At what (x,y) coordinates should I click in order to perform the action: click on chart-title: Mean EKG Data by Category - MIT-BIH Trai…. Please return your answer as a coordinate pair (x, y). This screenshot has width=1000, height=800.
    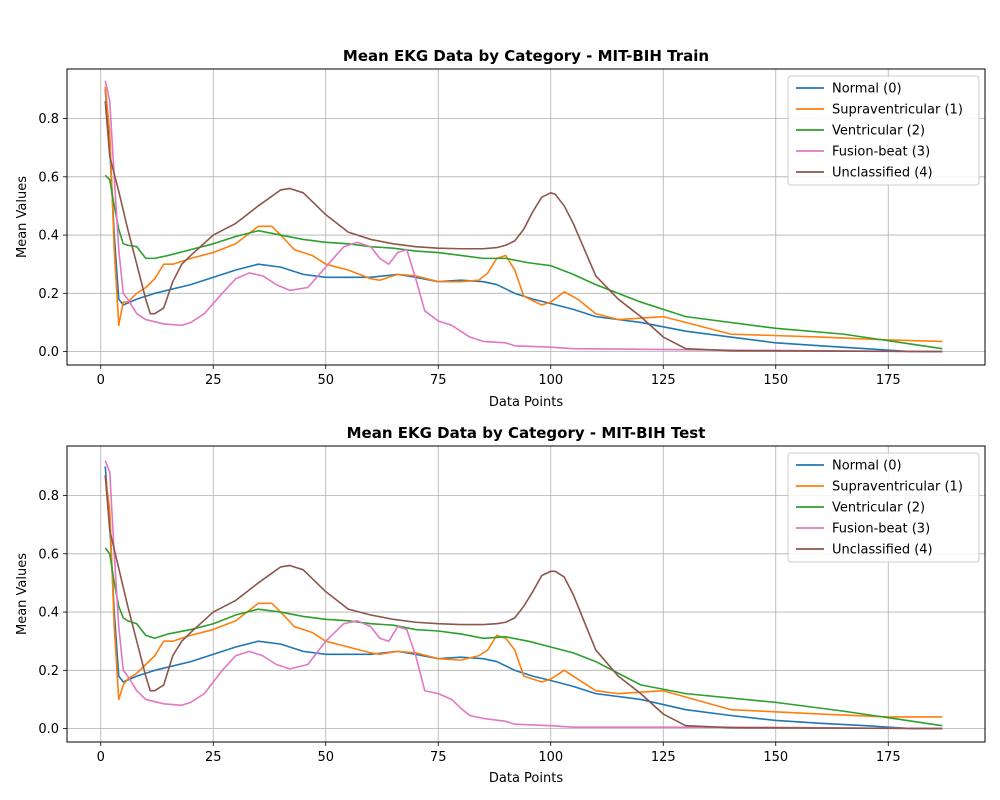
    Looking at the image, I should click on (526, 56).